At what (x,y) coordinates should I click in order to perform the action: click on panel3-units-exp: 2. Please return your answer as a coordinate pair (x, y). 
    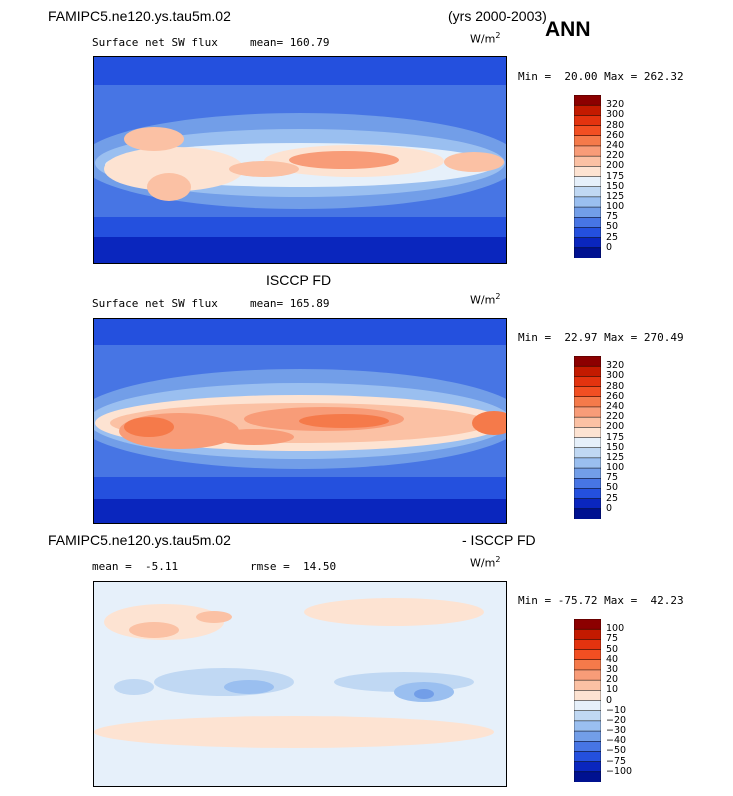
    Looking at the image, I should click on (498, 559).